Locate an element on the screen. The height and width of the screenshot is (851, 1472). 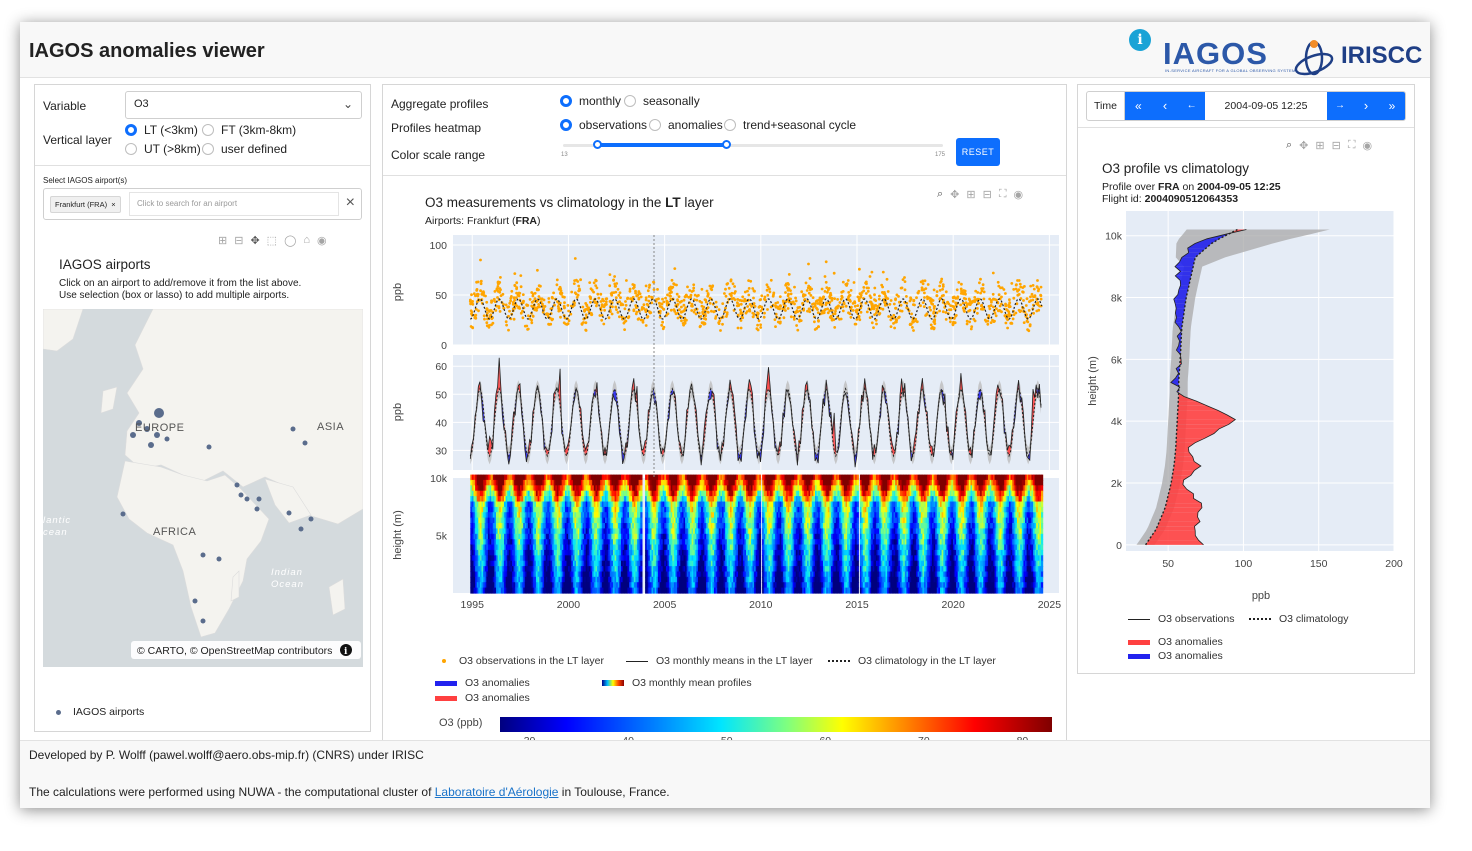
variable-select: O3 ⌄ is located at coordinates (243, 105).